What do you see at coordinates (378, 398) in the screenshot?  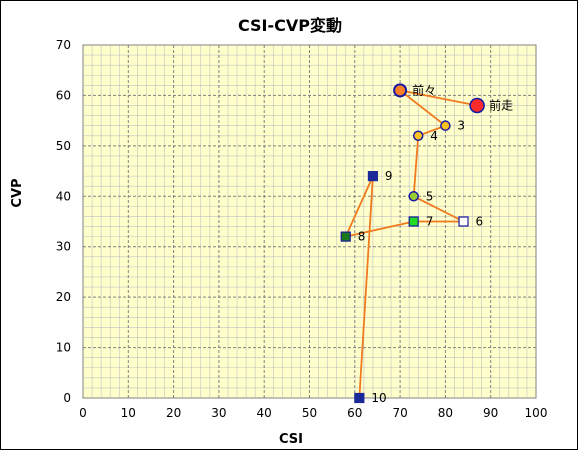 I see `data-point-label: 10` at bounding box center [378, 398].